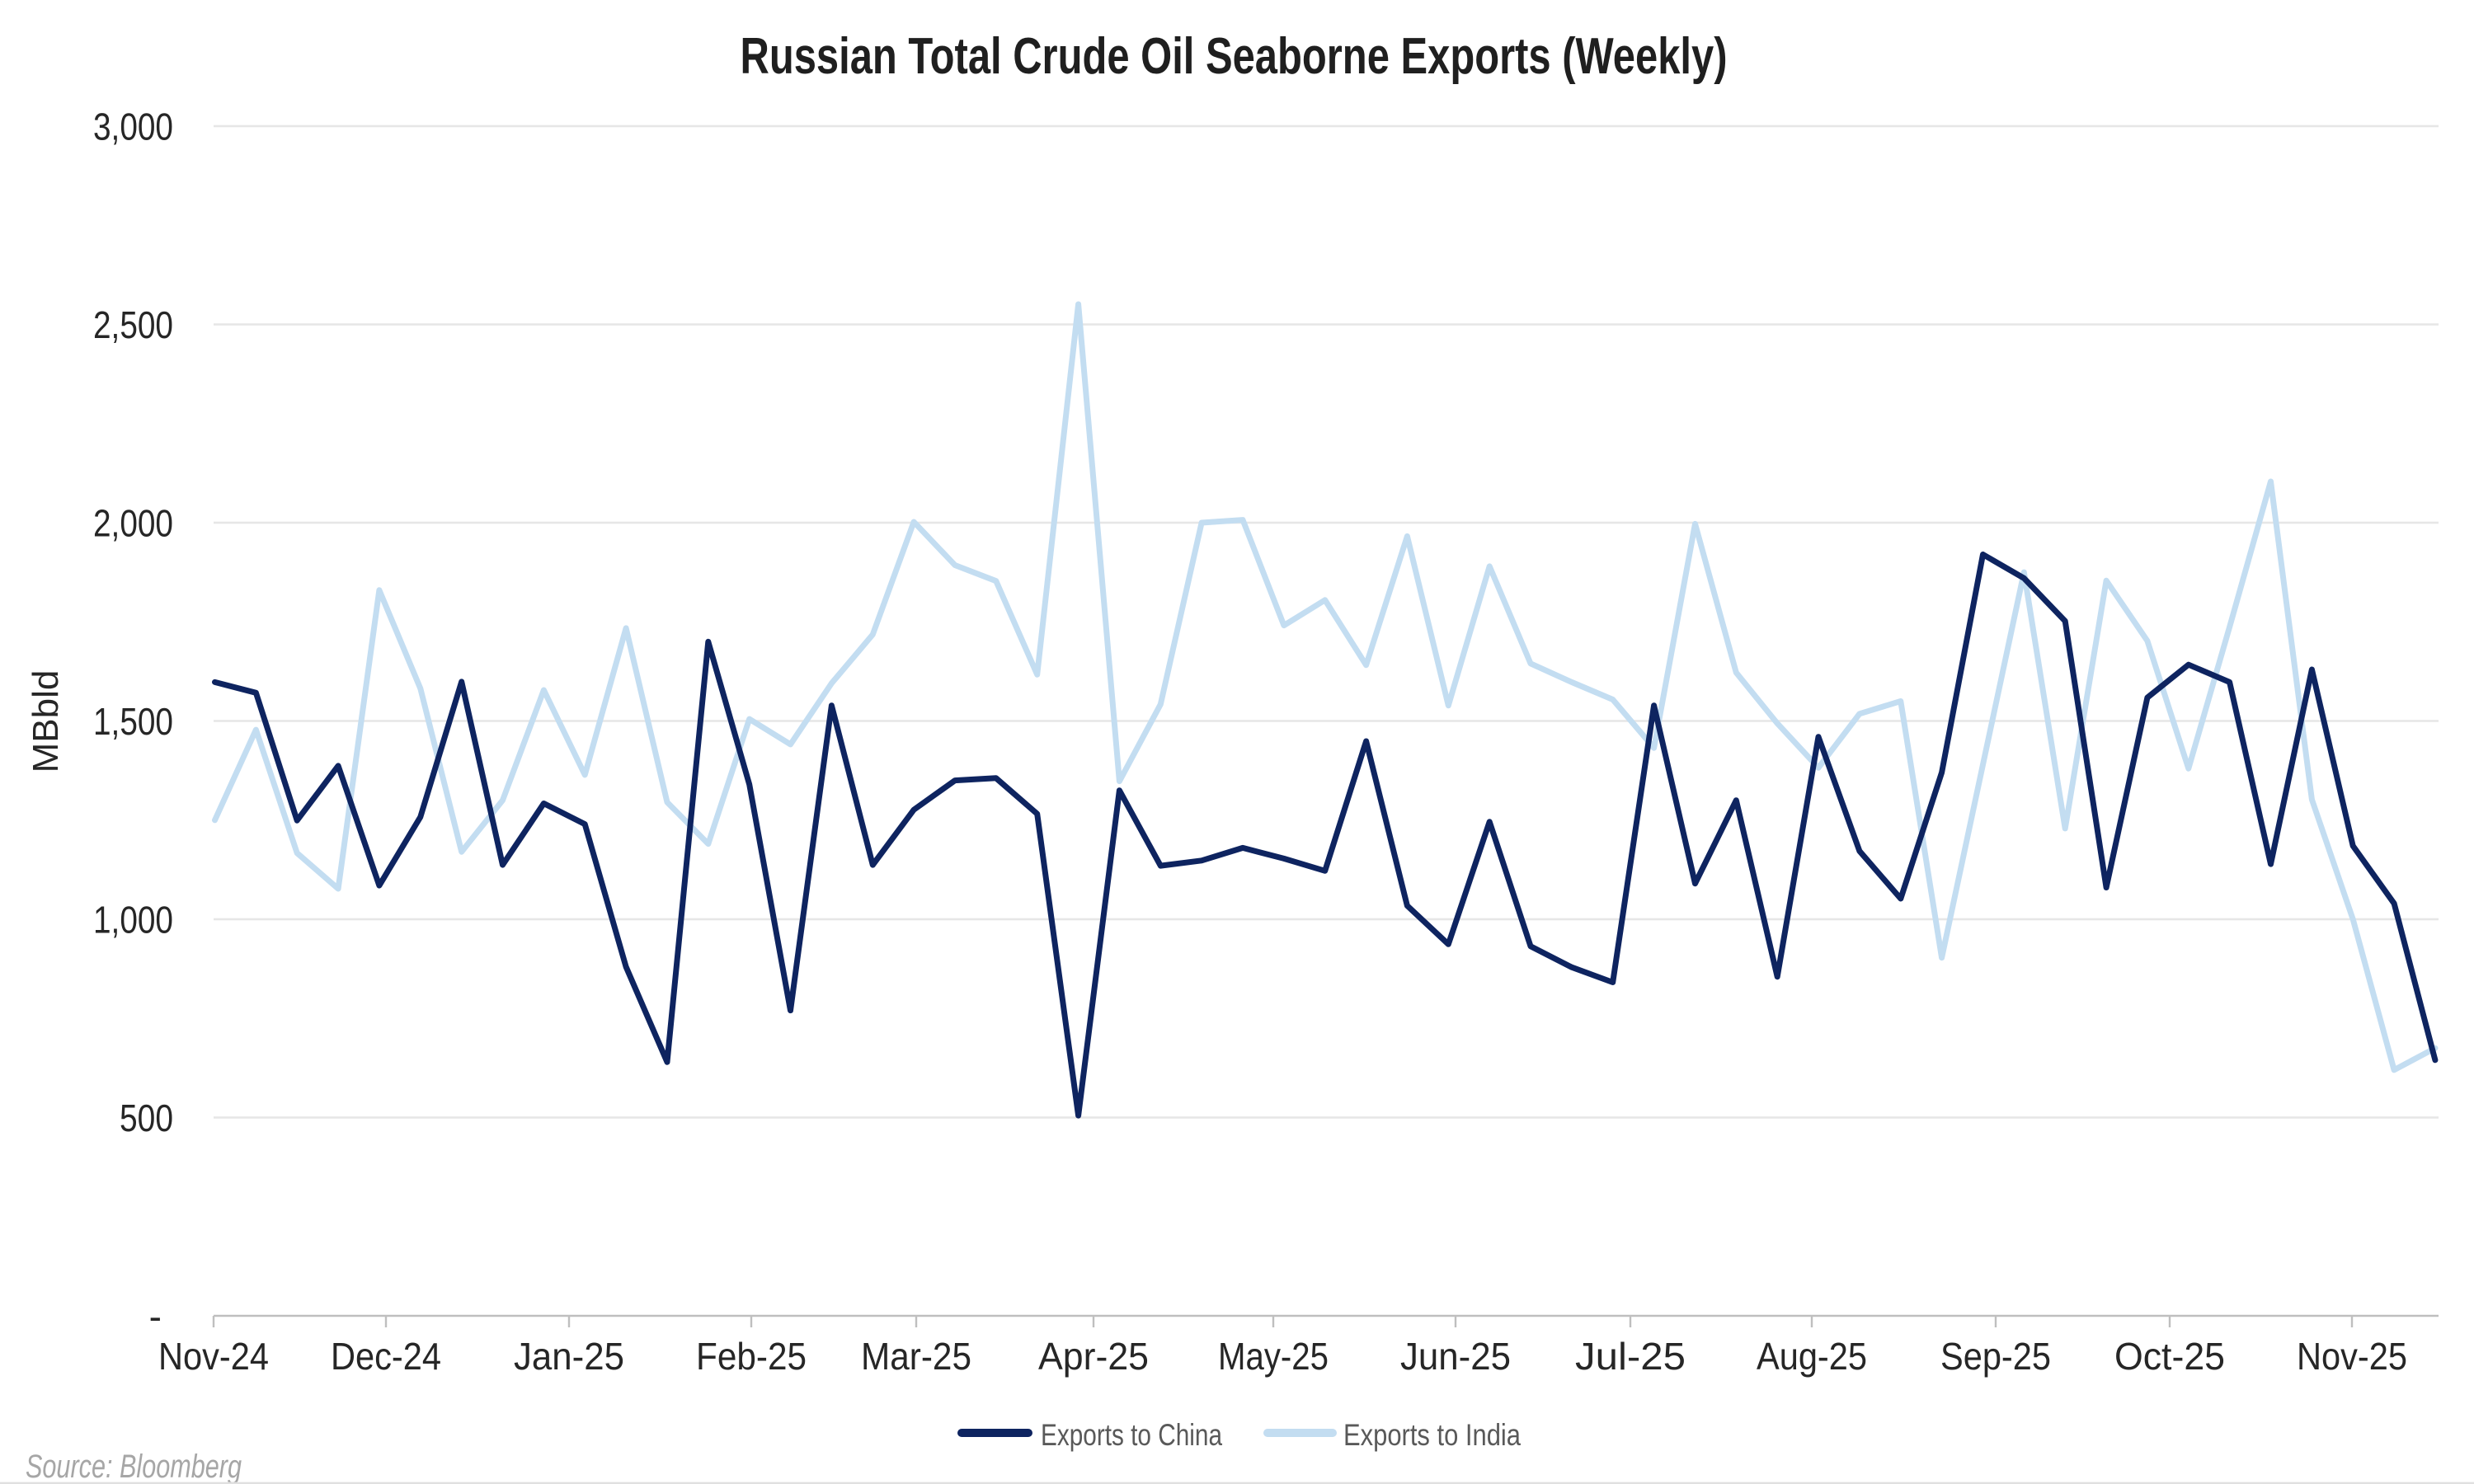  Describe the element at coordinates (1432, 1435) in the screenshot. I see `svg-text: Exports to India` at that location.